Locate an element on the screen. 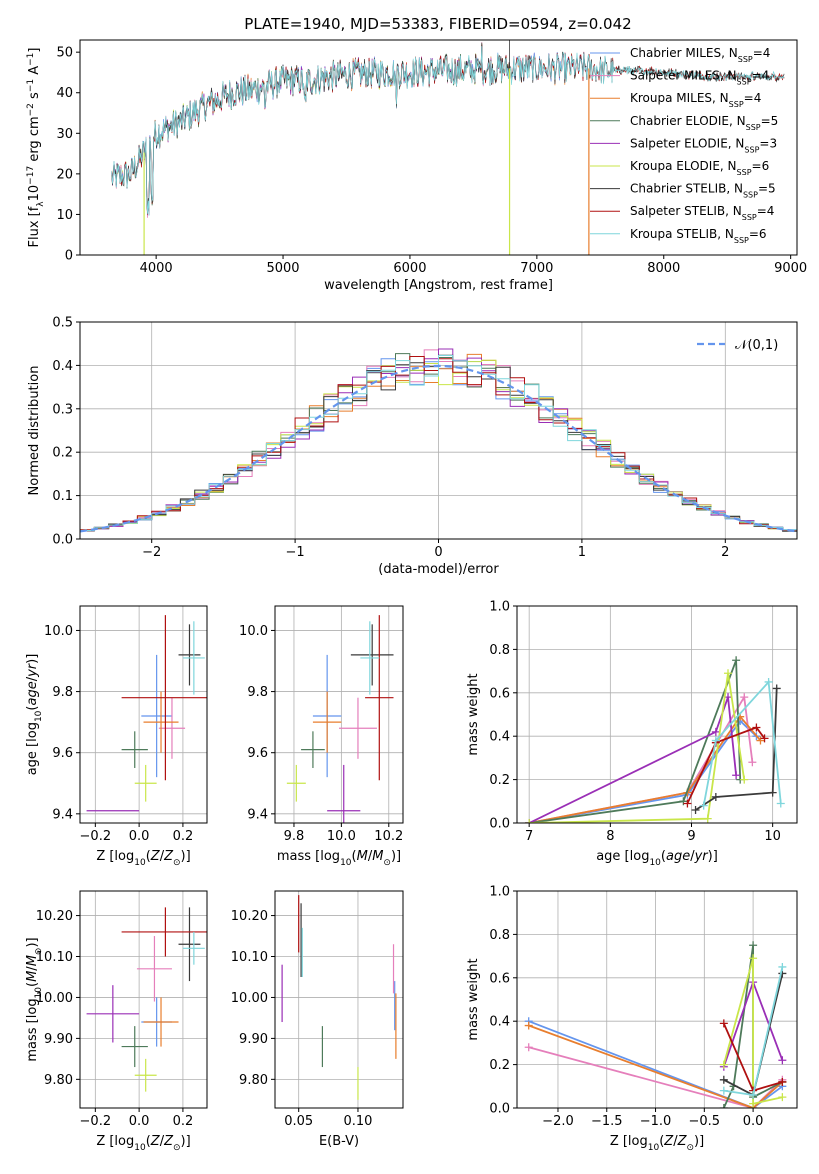 The height and width of the screenshot is (1174, 819). x-tick-label: 6000 is located at coordinates (409, 268).